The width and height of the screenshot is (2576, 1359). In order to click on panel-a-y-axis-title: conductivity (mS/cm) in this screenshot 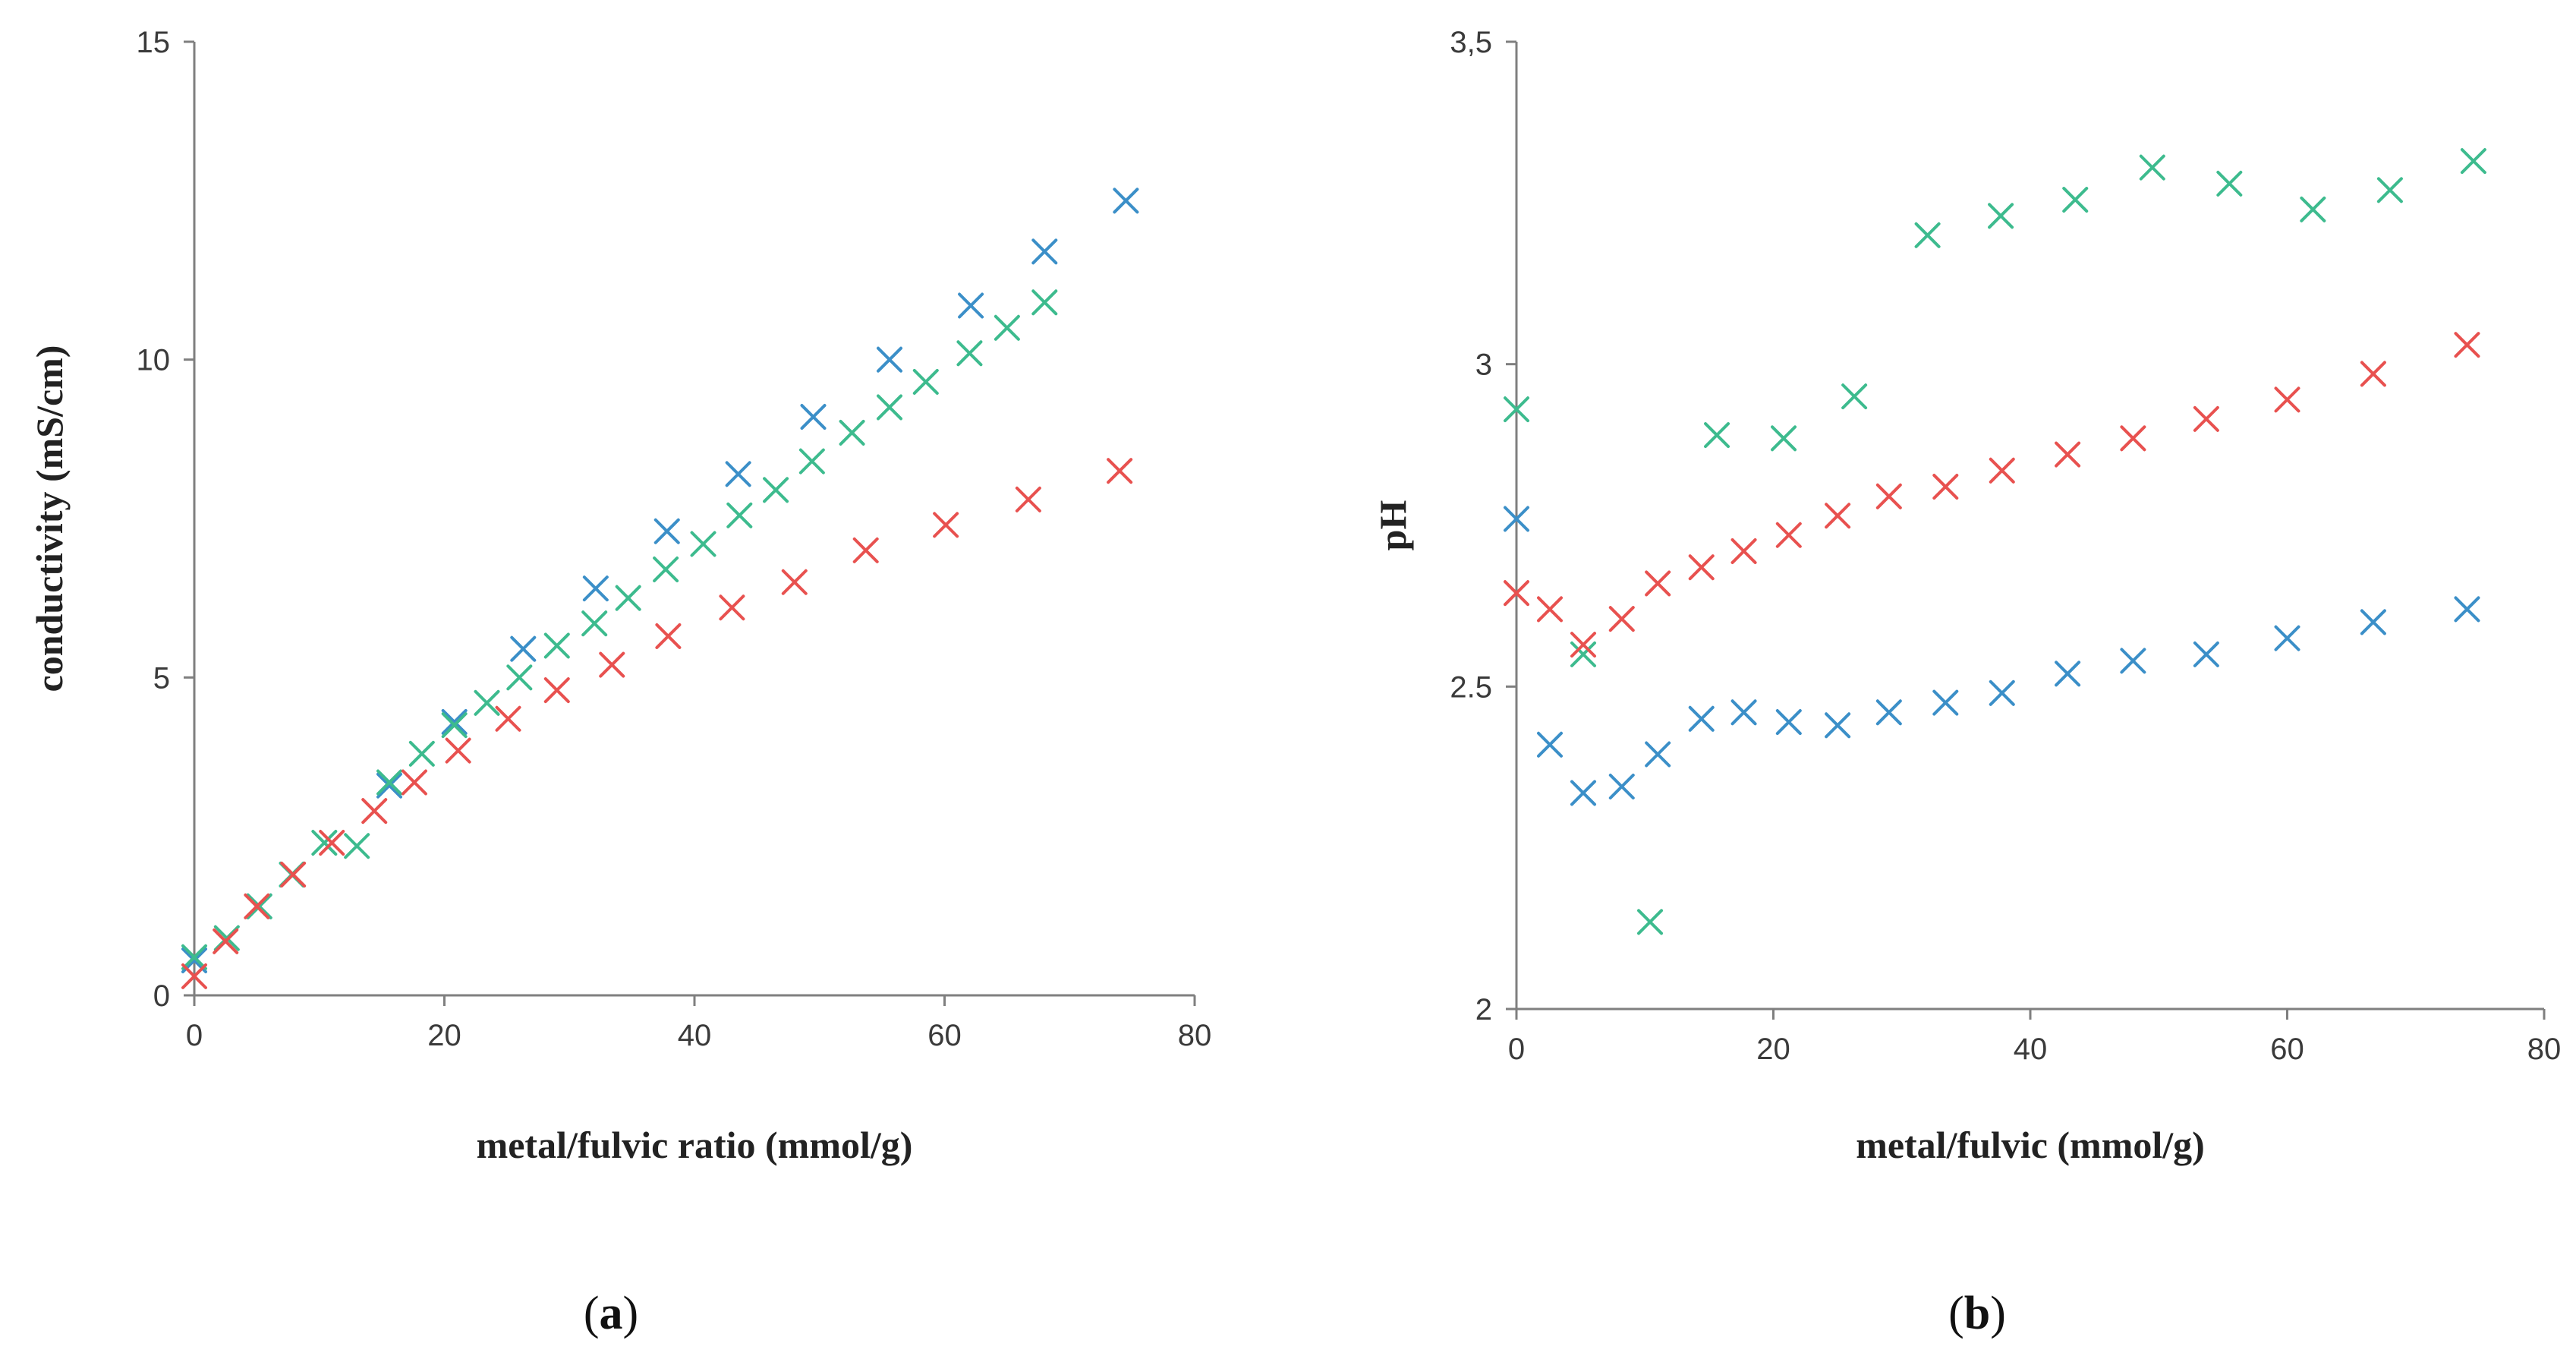, I will do `click(49, 518)`.